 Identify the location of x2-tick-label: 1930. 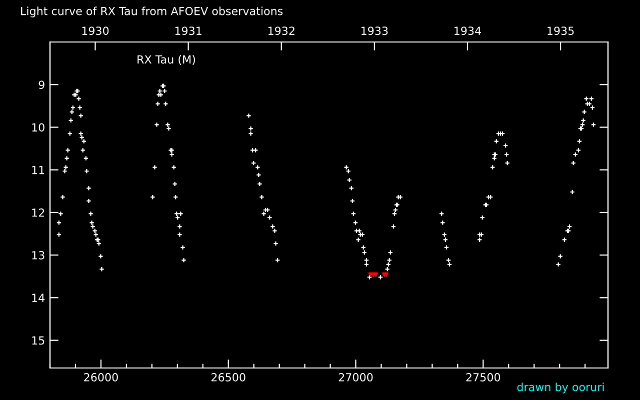
(95, 30).